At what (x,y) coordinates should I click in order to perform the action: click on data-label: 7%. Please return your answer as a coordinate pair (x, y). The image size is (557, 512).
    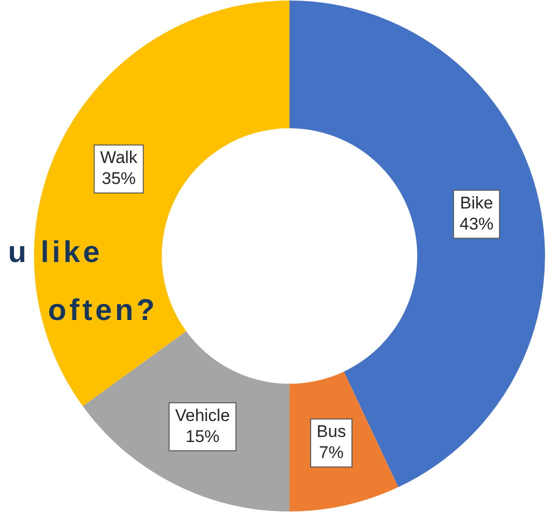
    Looking at the image, I should click on (331, 452).